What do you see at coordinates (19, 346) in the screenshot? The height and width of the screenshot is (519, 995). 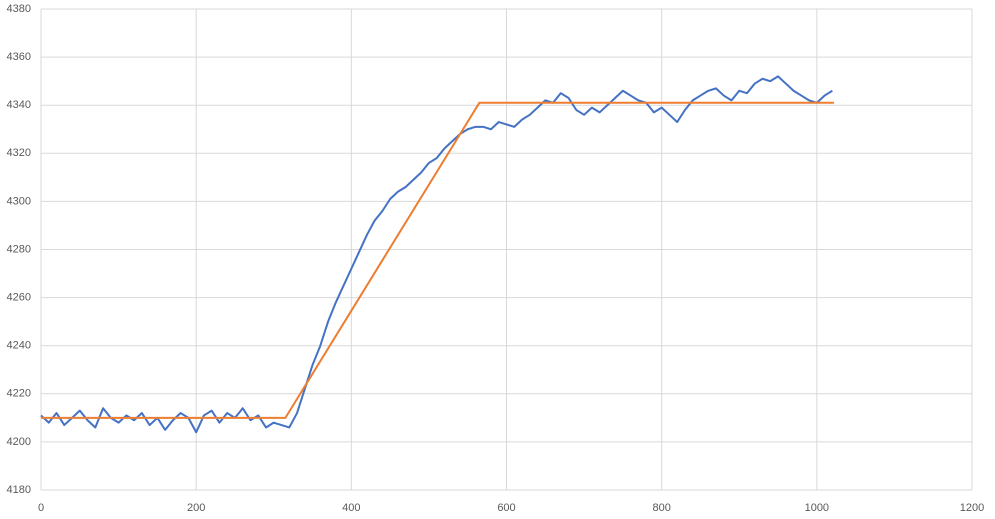 I see `y-tick-label: 4240` at bounding box center [19, 346].